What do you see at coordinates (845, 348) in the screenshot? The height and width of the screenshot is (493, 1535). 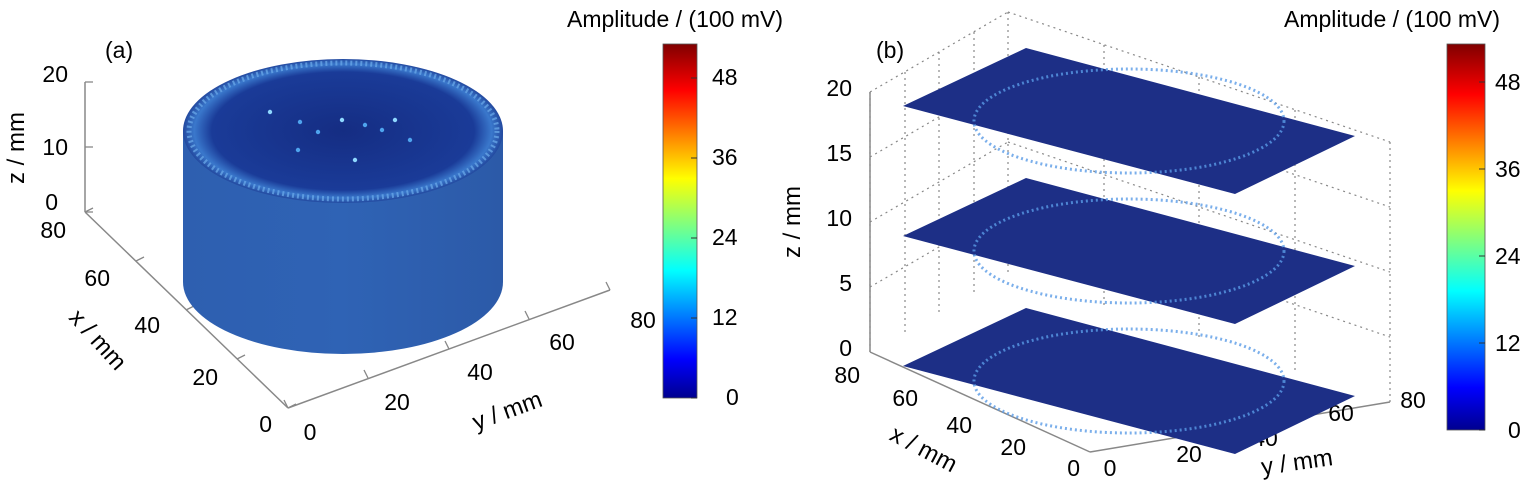 I see `panel-b-z-tick-label-0: 0` at bounding box center [845, 348].